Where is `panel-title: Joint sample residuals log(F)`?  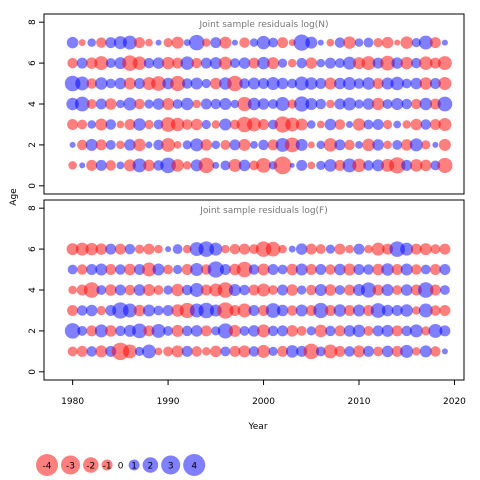
panel-title: Joint sample residuals log(F) is located at coordinates (263, 211).